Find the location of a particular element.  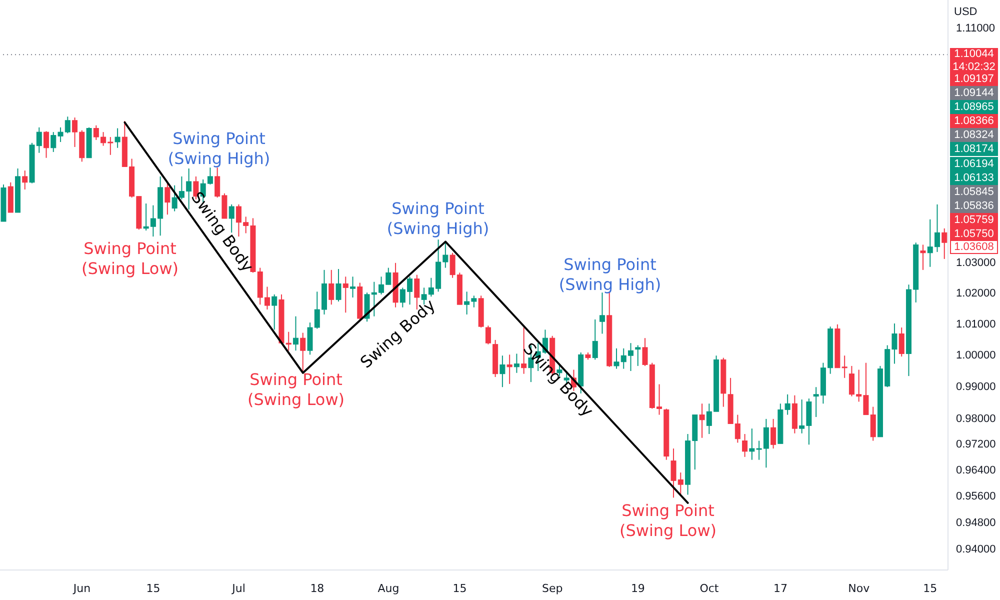

text: 1.08174 is located at coordinates (974, 149).